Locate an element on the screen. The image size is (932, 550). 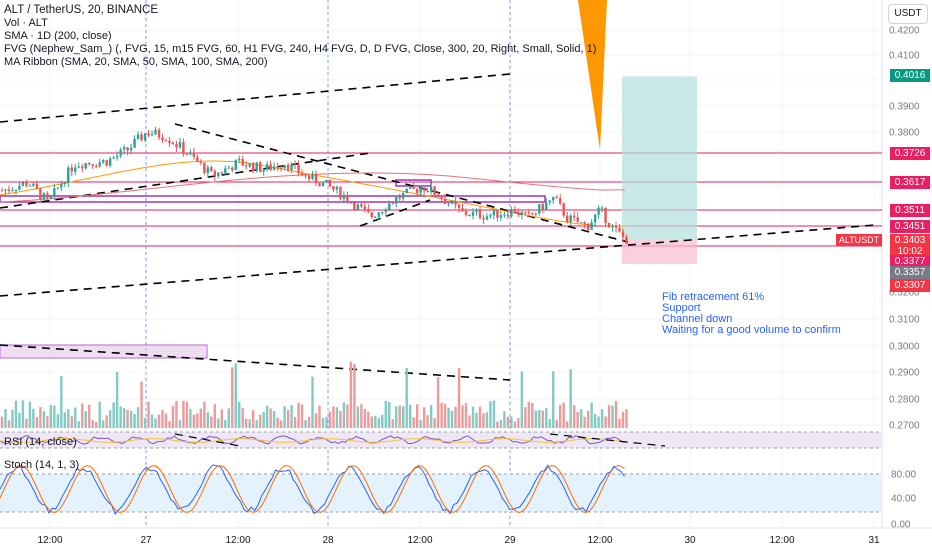
price-tag: 0.3403 is located at coordinates (910, 240).